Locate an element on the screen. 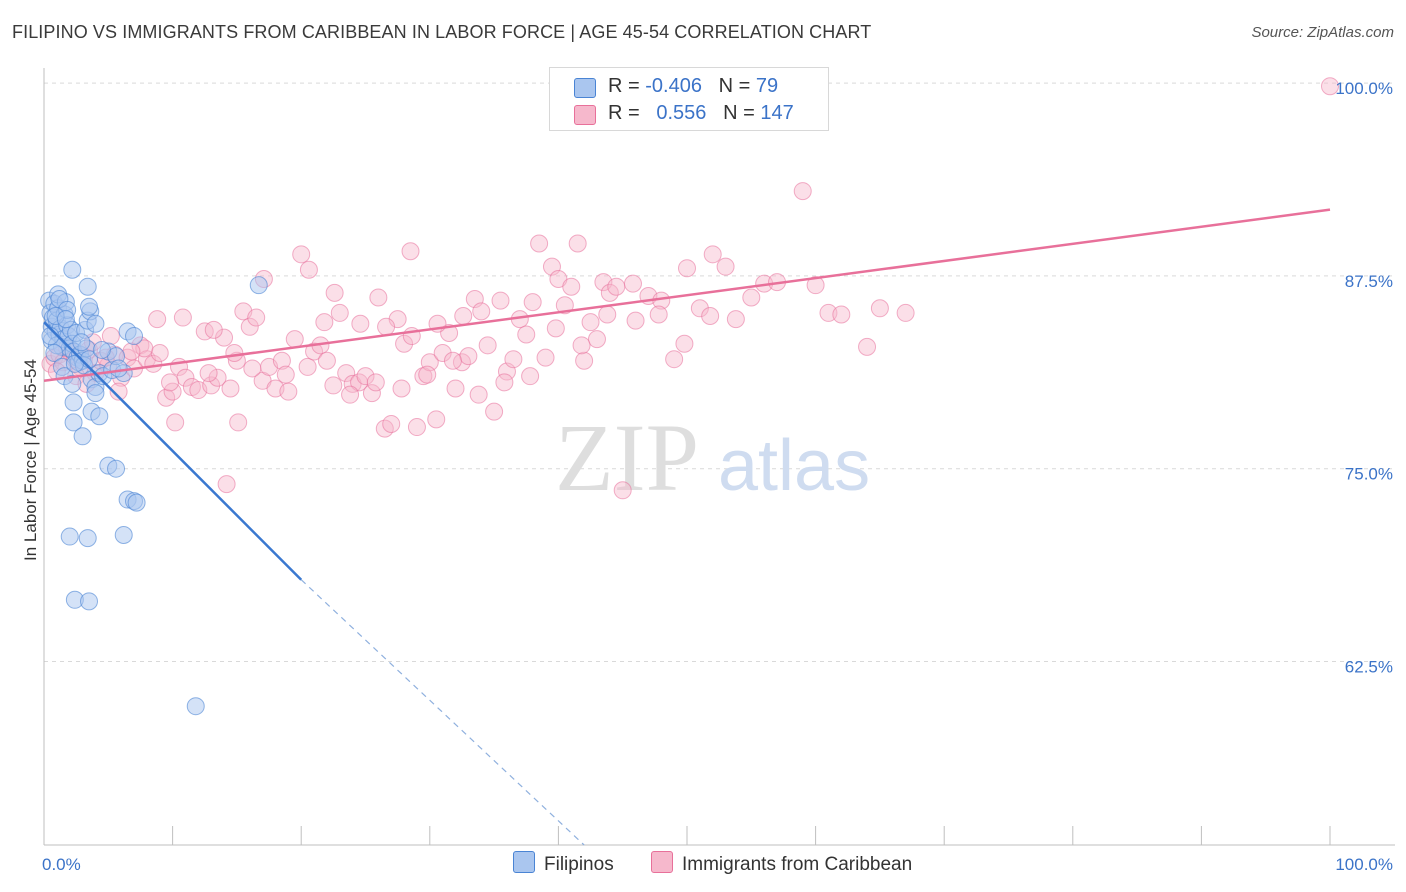  legend-swatch-filipinos is located at coordinates (585, 88).